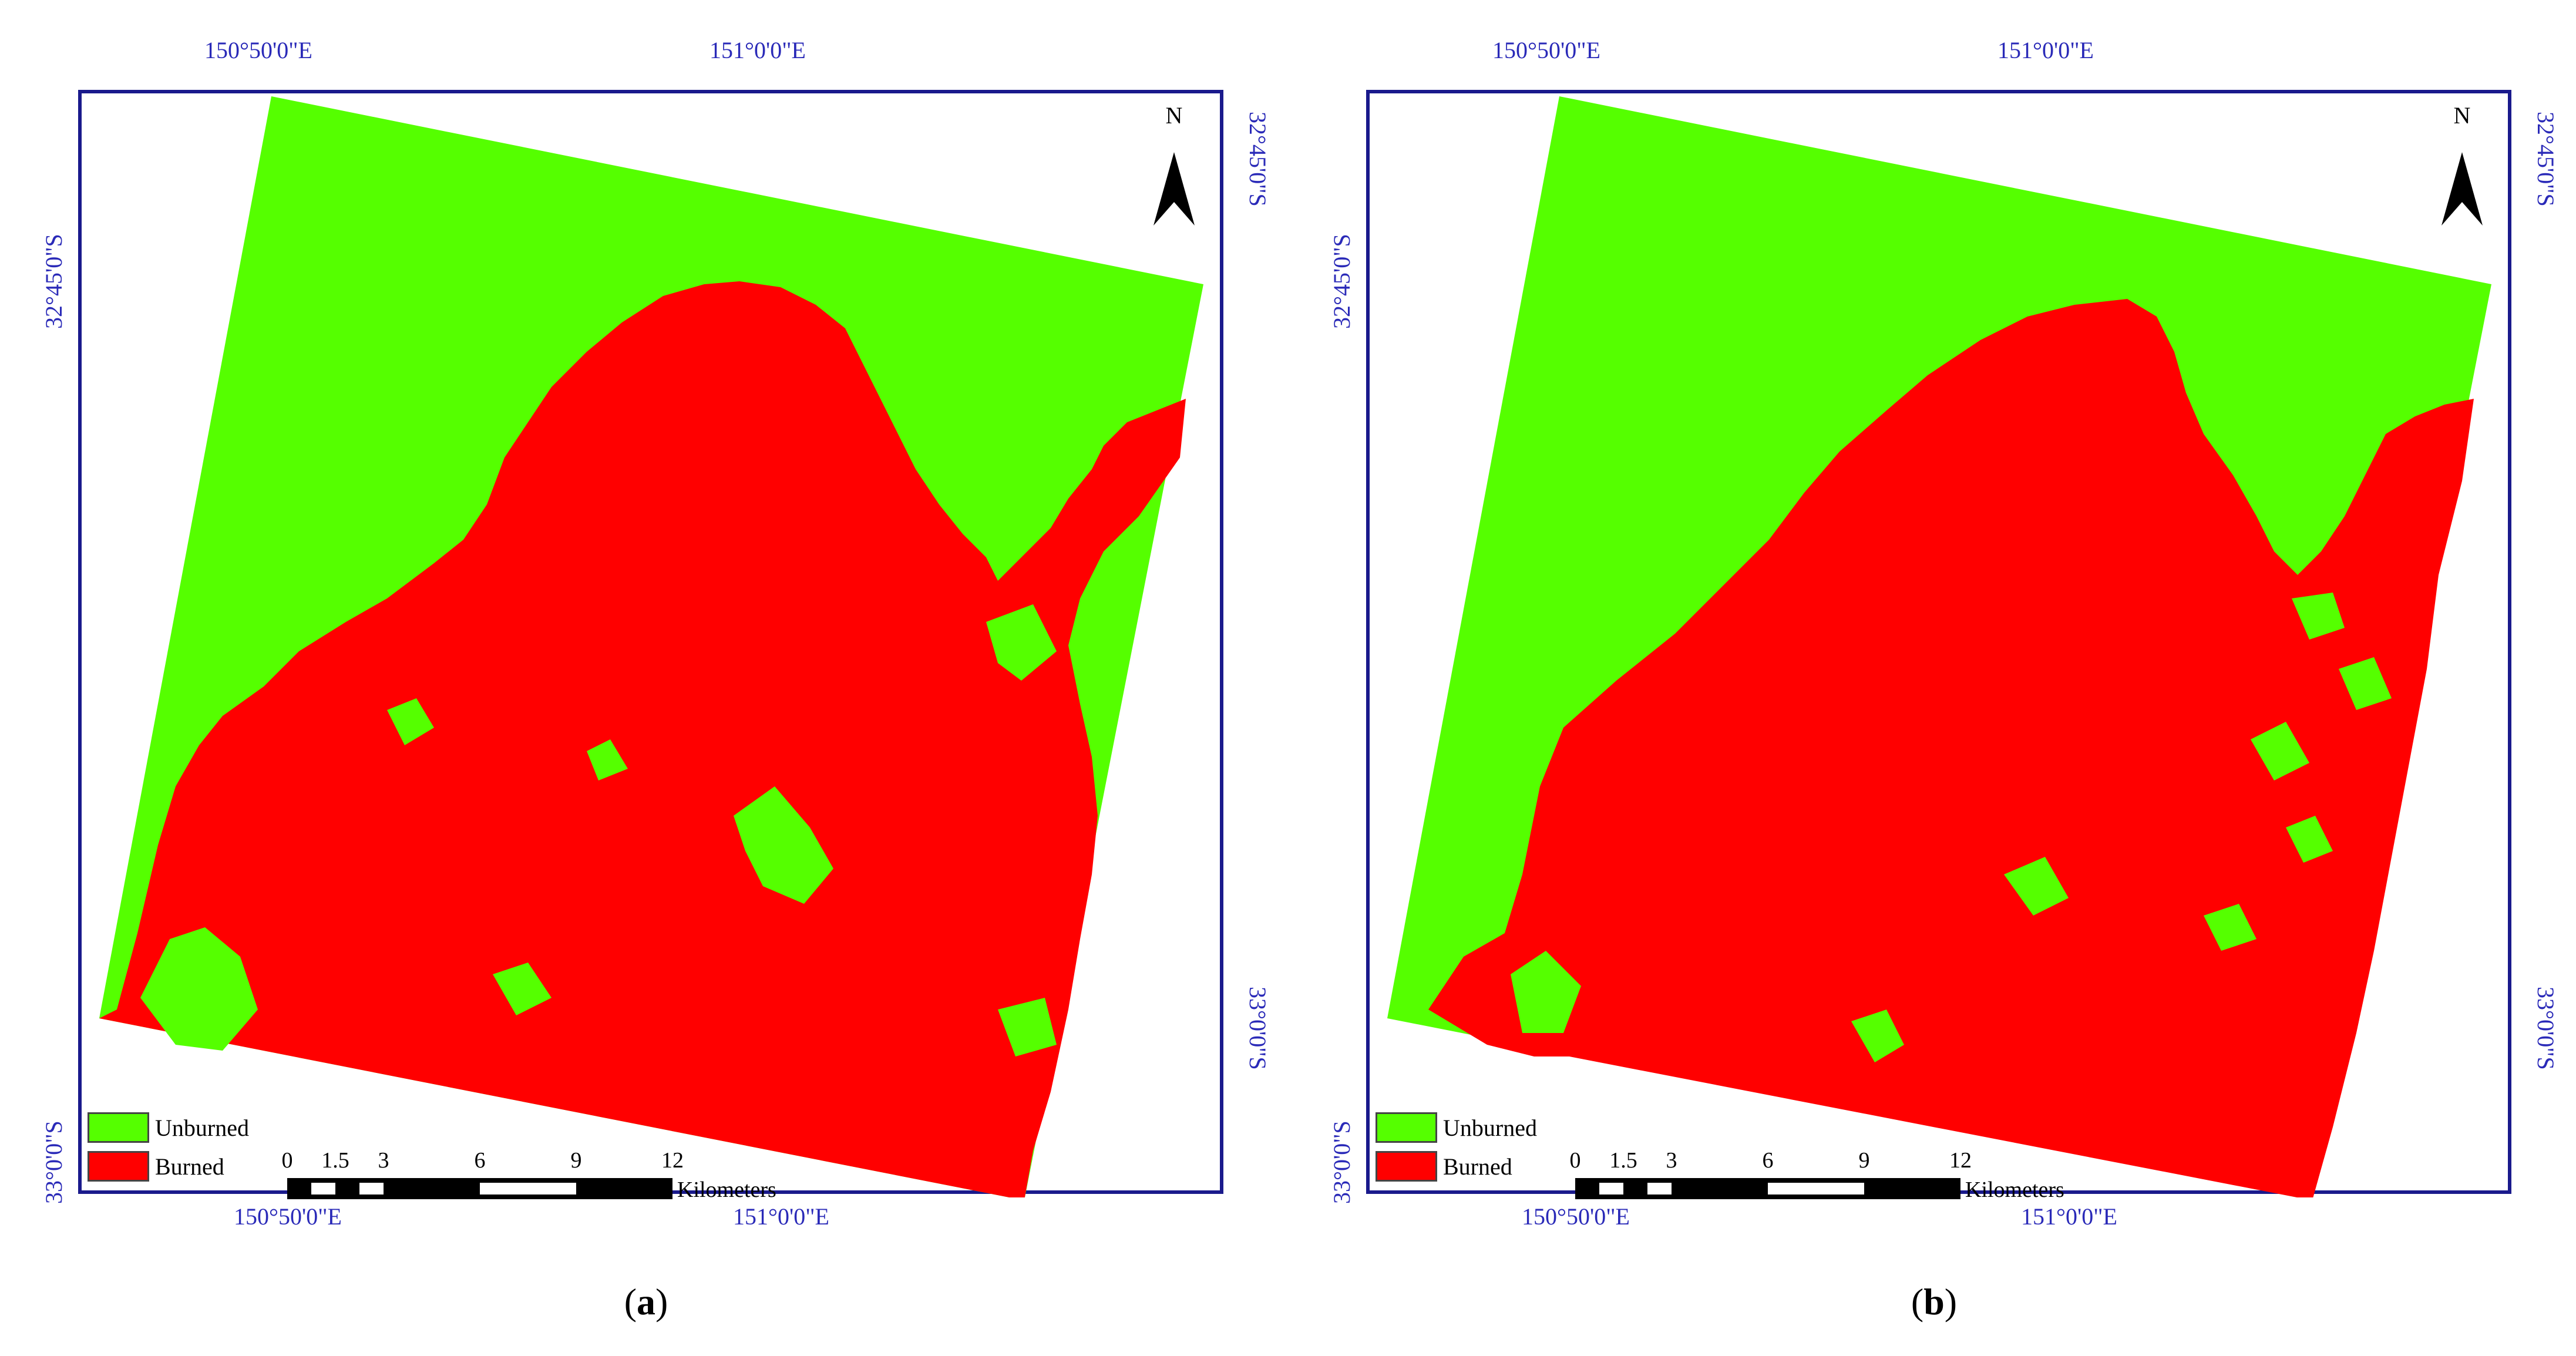 This screenshot has width=2576, height=1356. I want to click on panel-caption: (b), so click(1934, 1302).